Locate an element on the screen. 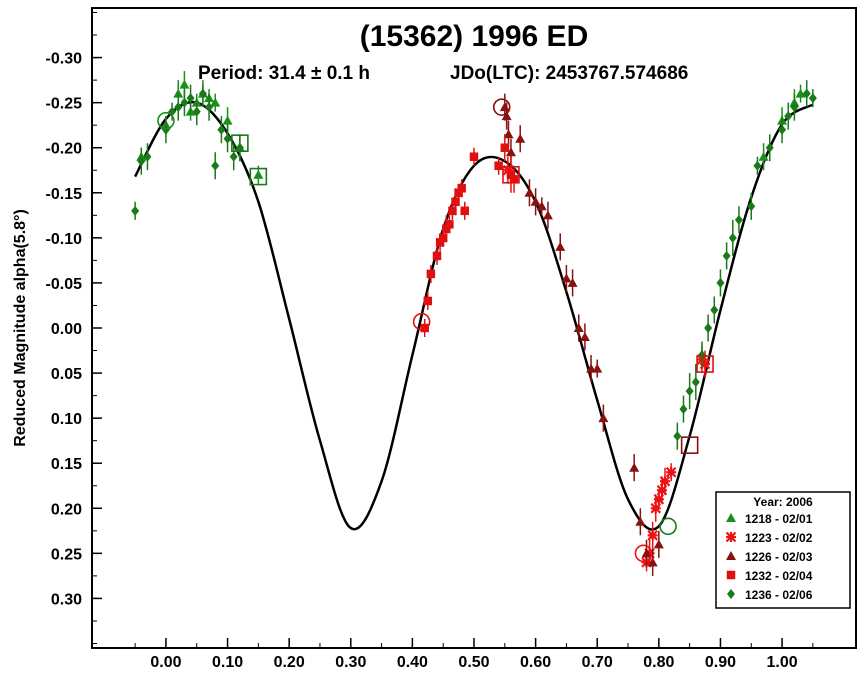 This screenshot has height=675, width=867. y-tick-label: -0.15 is located at coordinates (64, 194).